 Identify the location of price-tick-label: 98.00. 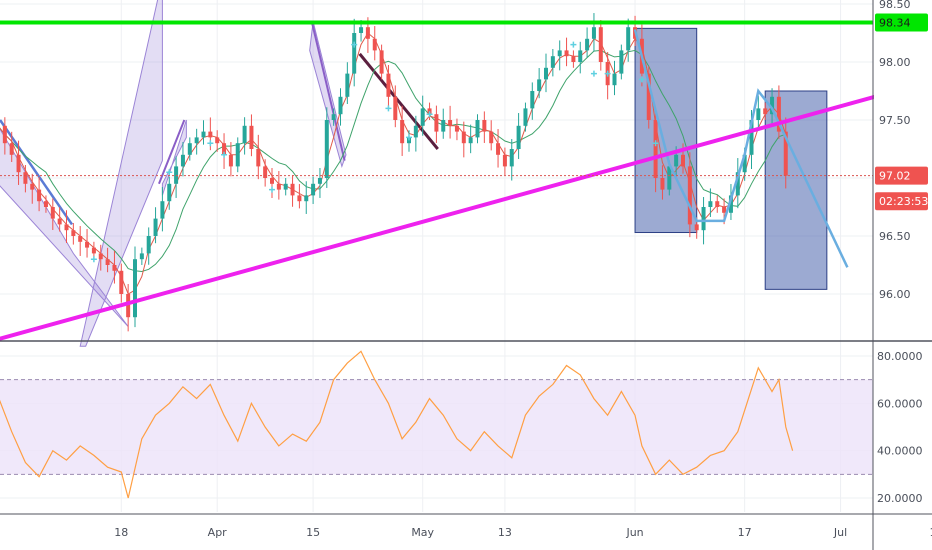
(895, 62).